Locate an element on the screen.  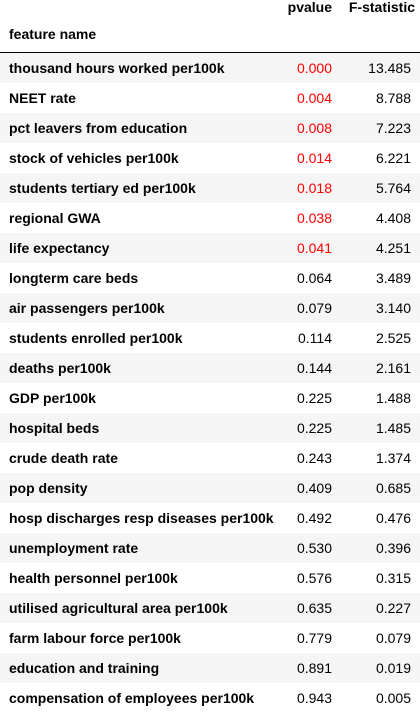
fstatistic-cell: 0.685 is located at coordinates (393, 487).